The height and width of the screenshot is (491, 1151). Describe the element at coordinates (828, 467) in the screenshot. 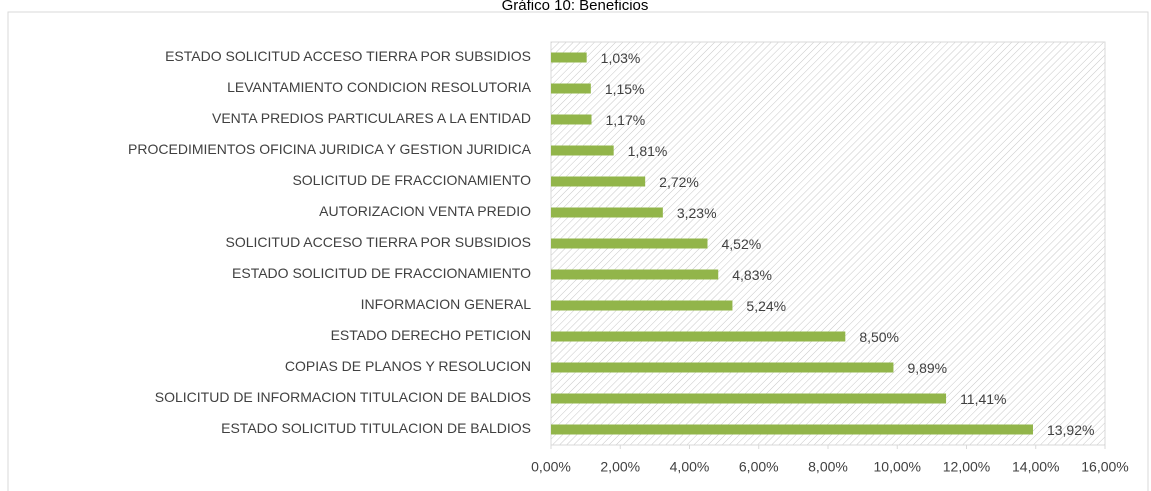

I see `x-tick-label: 8,00%` at that location.